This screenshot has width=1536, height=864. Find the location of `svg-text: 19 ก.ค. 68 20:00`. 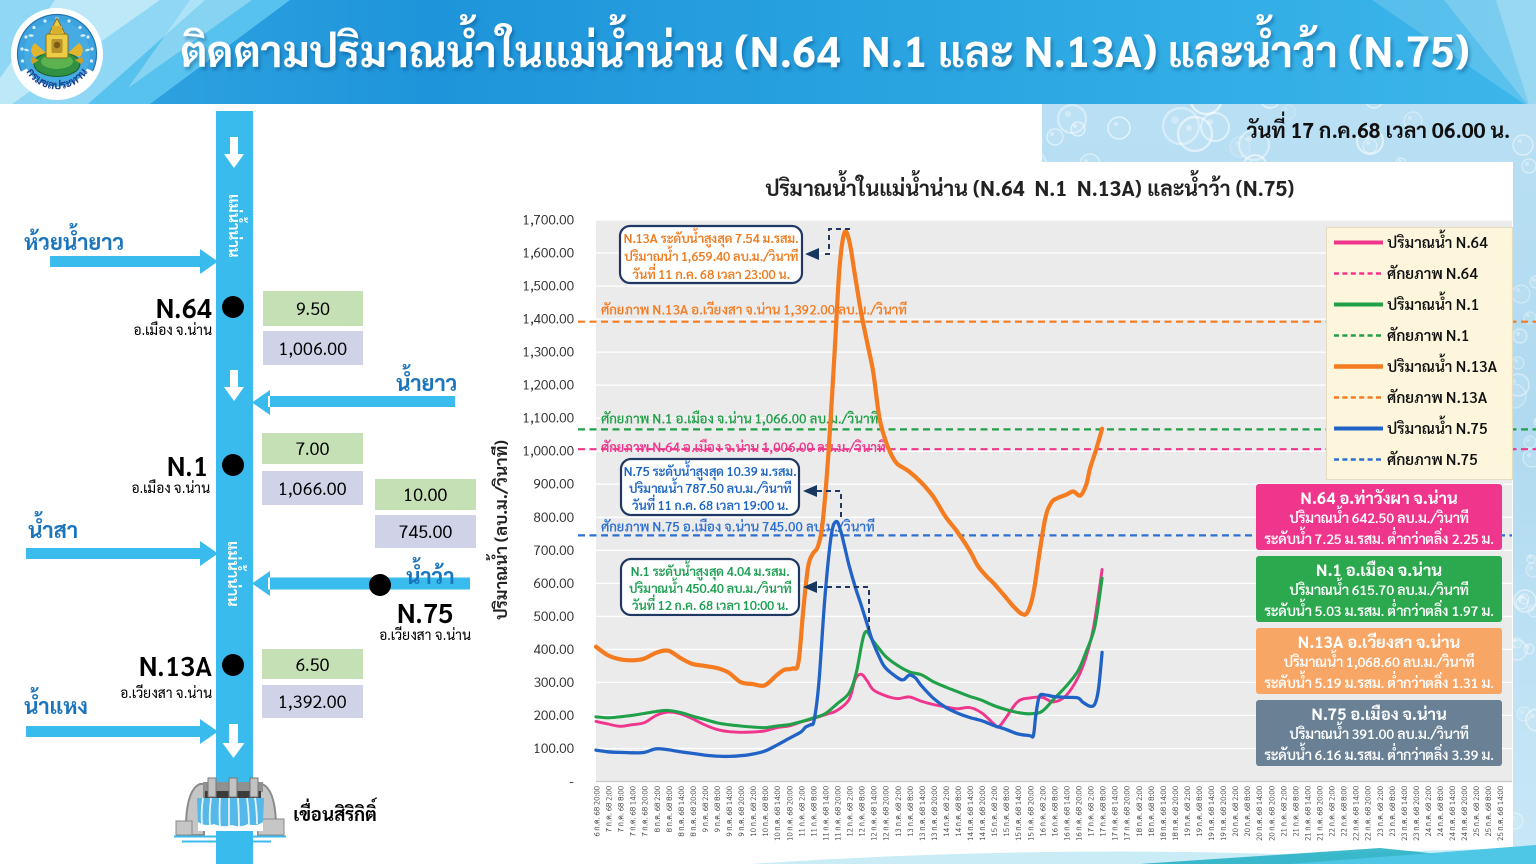

svg-text: 19 ก.ค. 68 20:00 is located at coordinates (1222, 813).